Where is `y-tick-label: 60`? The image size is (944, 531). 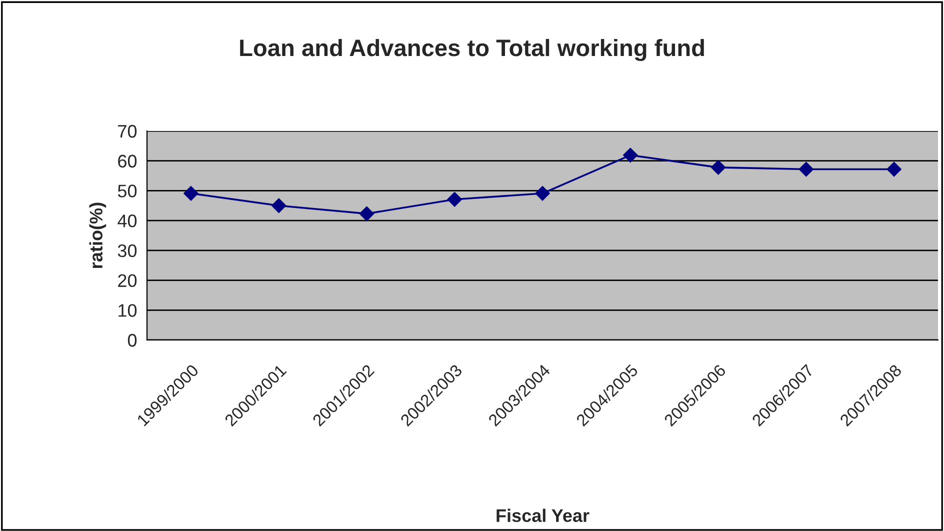 y-tick-label: 60 is located at coordinates (127, 161).